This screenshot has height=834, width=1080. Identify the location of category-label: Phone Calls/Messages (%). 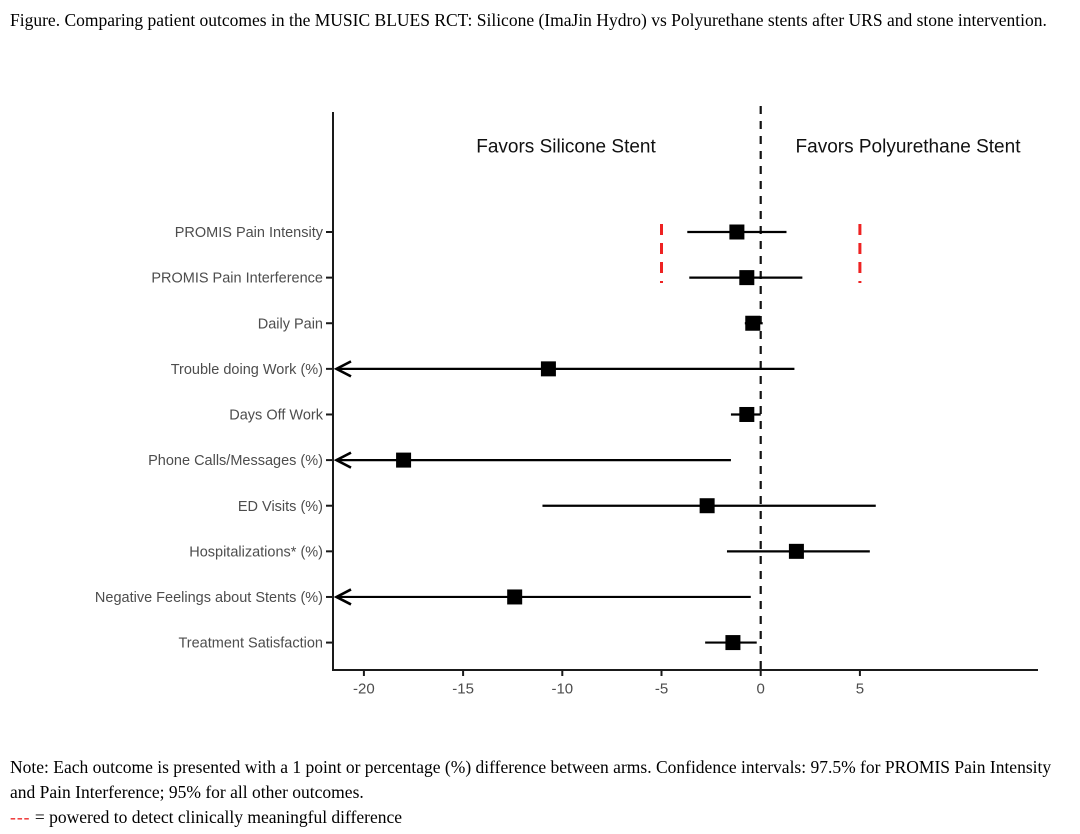
(235, 461).